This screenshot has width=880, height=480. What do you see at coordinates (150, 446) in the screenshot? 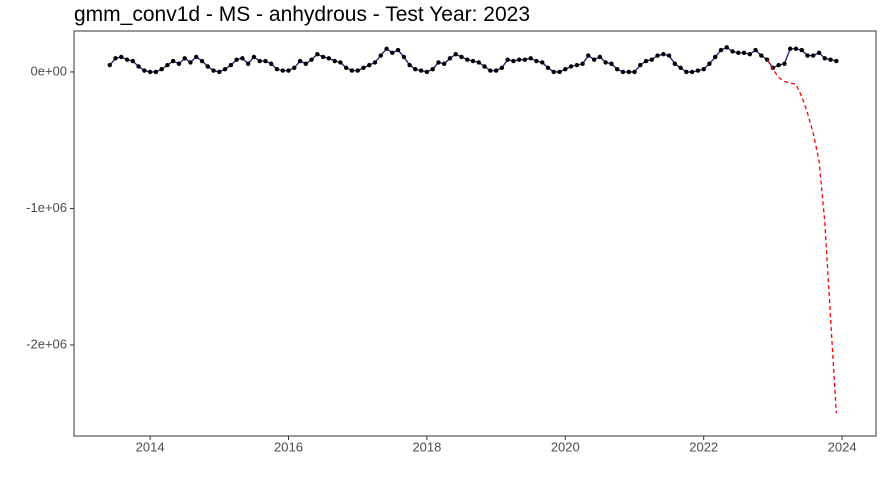
I see `x-tick-label: 2014` at bounding box center [150, 446].